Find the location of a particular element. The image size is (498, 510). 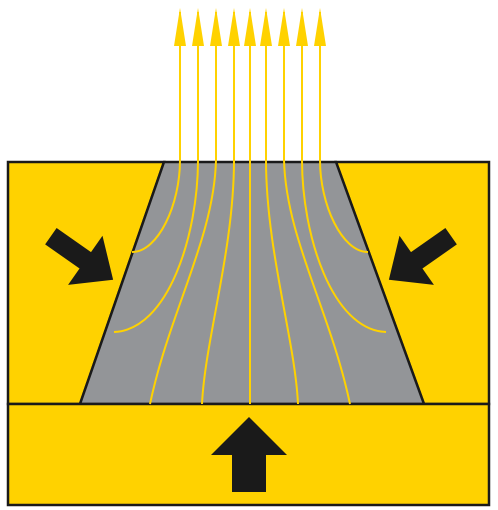

arrow-up-icon is located at coordinates (249, 454).